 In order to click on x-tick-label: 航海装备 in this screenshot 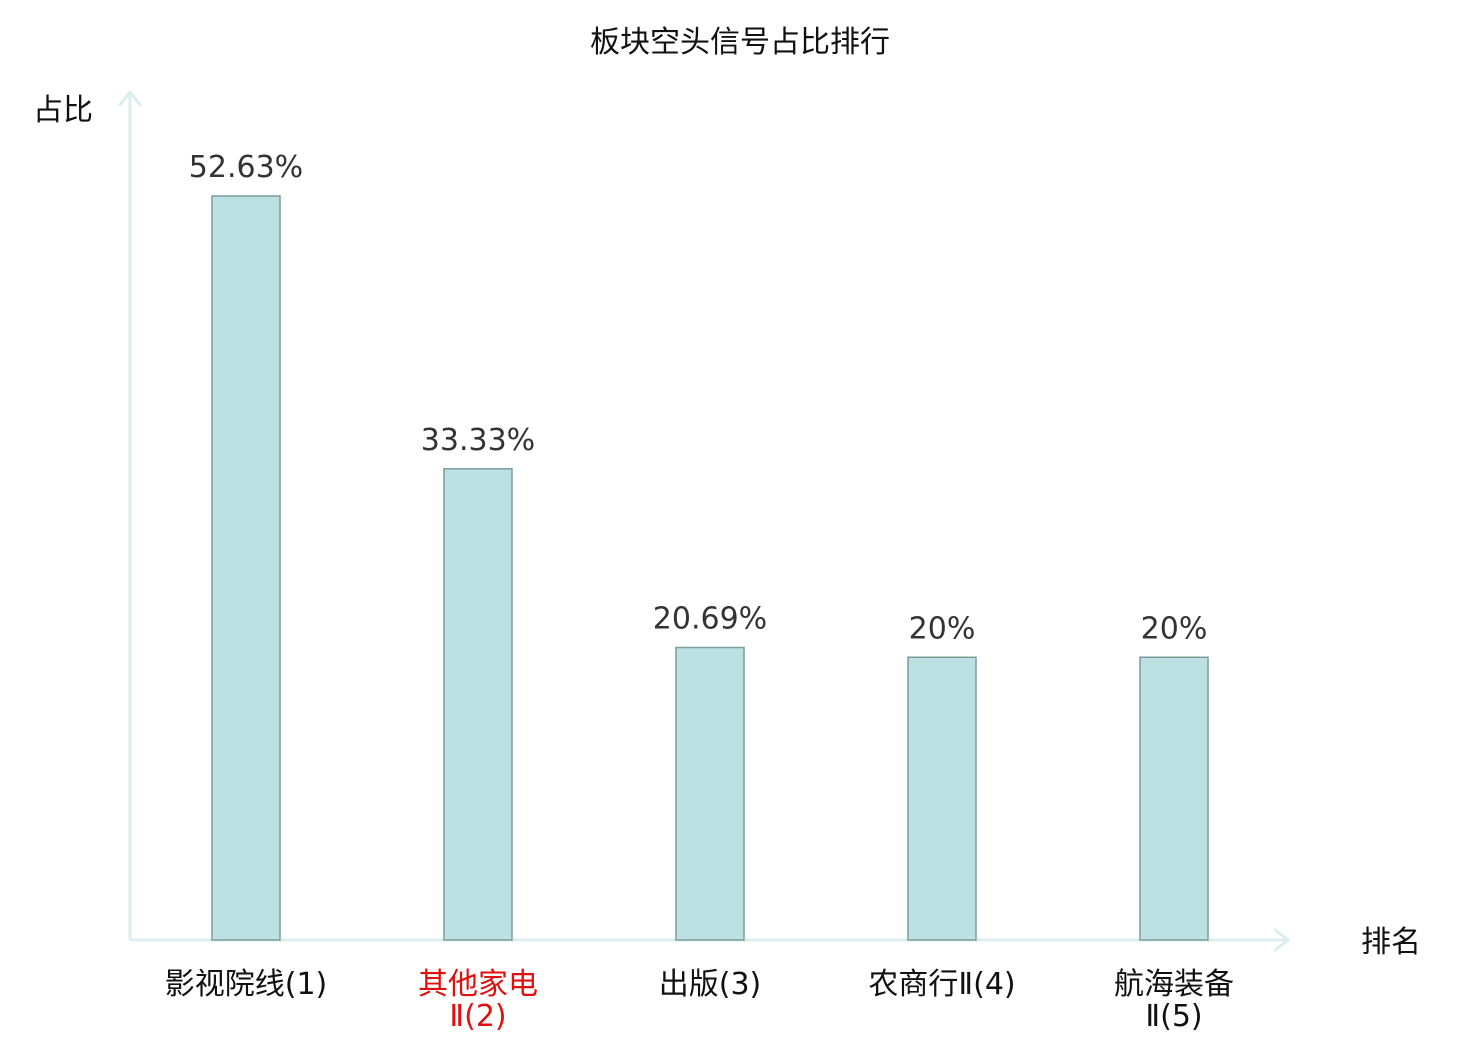, I will do `click(1174, 984)`.